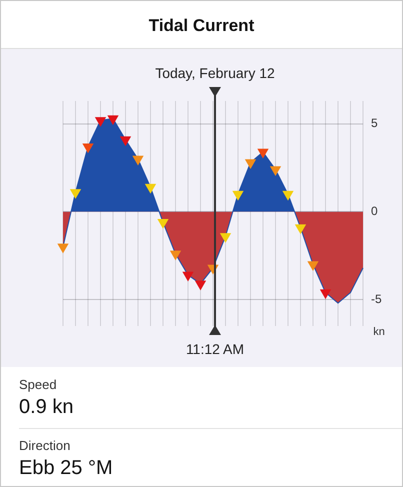  Describe the element at coordinates (376, 299) in the screenshot. I see `y-tick-label: -5` at that location.